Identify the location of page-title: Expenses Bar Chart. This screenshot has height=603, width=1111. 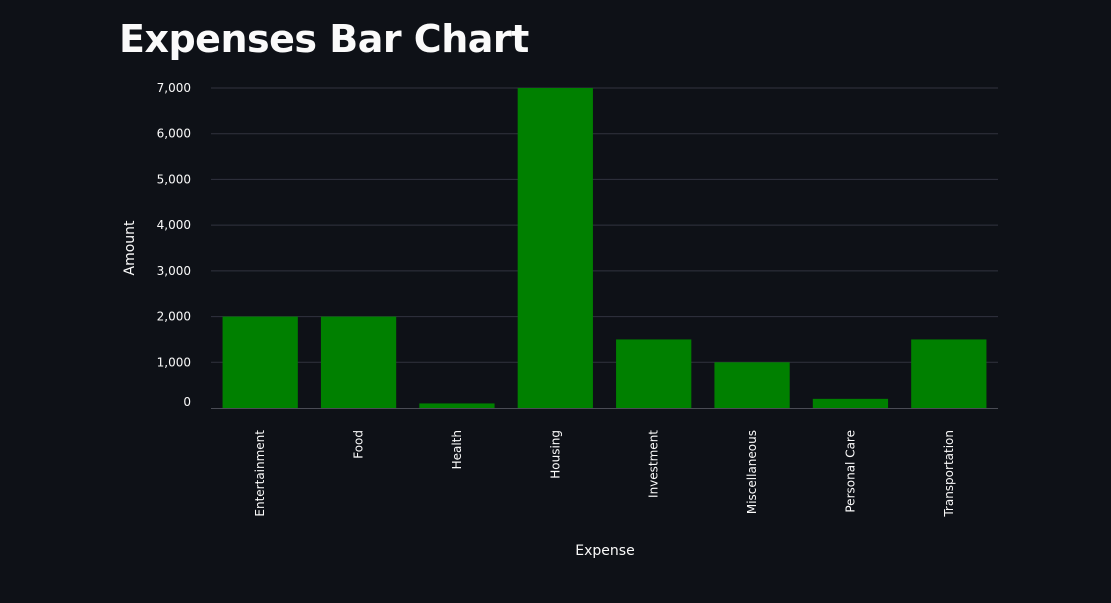
(324, 39).